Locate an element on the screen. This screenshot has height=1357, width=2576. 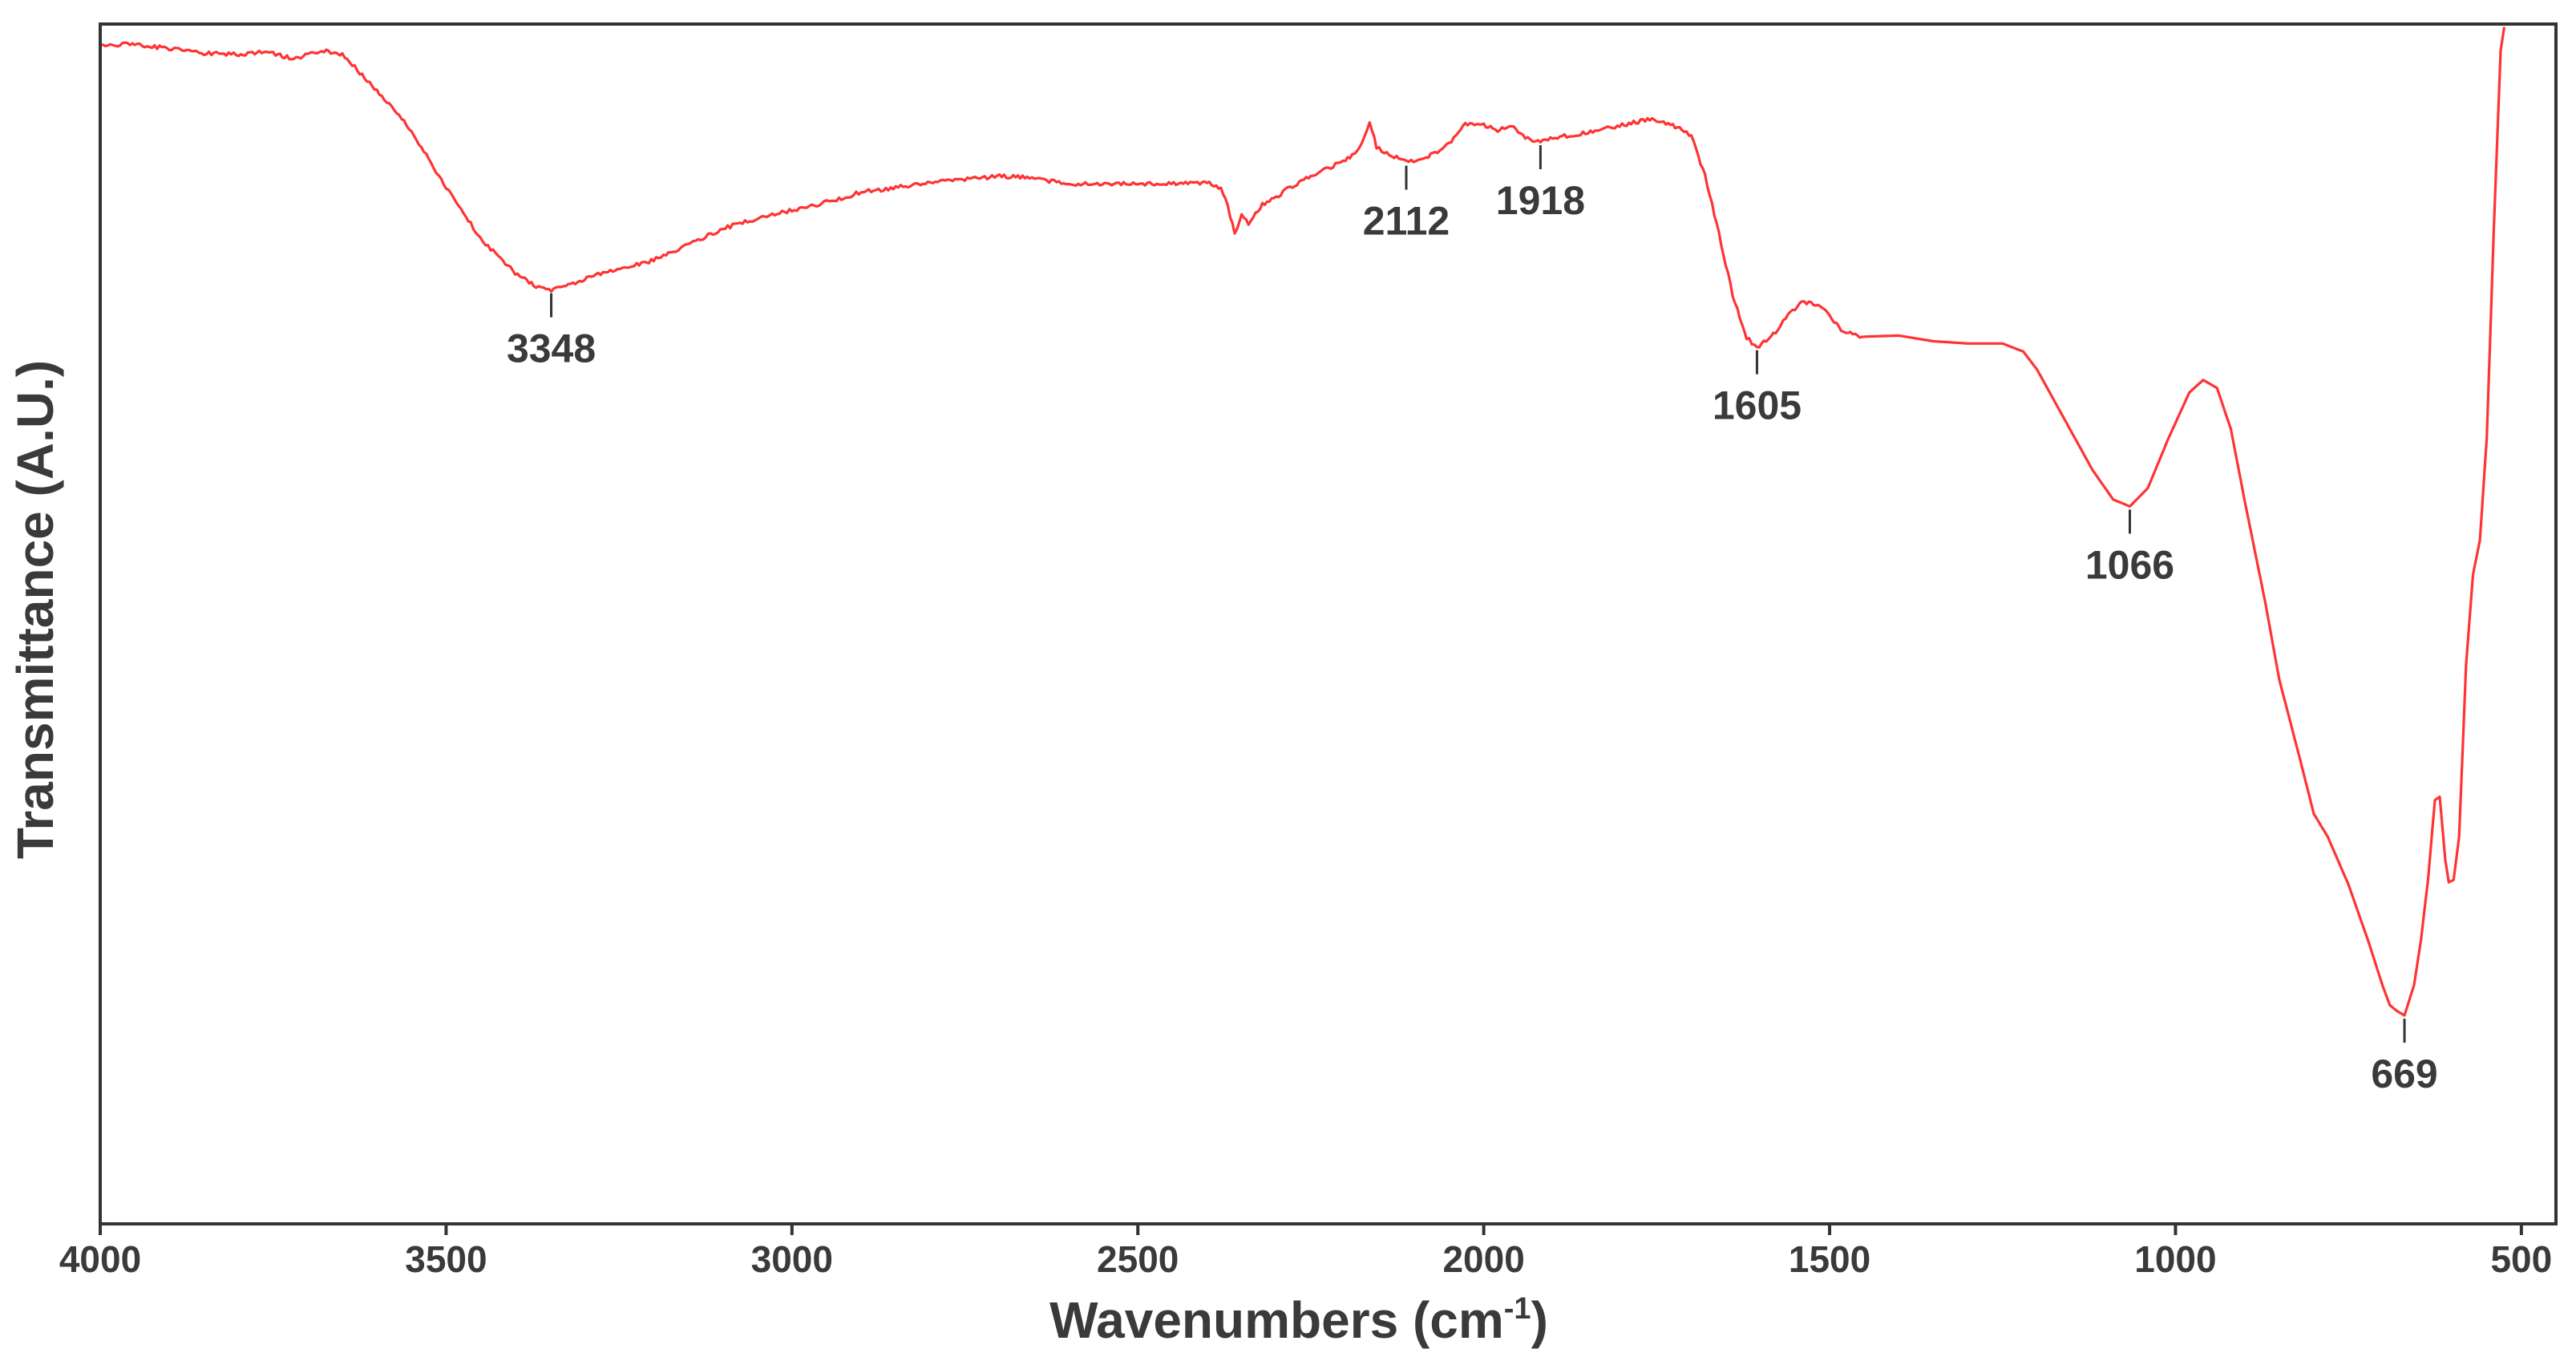
x-tick-label: 3000 is located at coordinates (792, 1259).